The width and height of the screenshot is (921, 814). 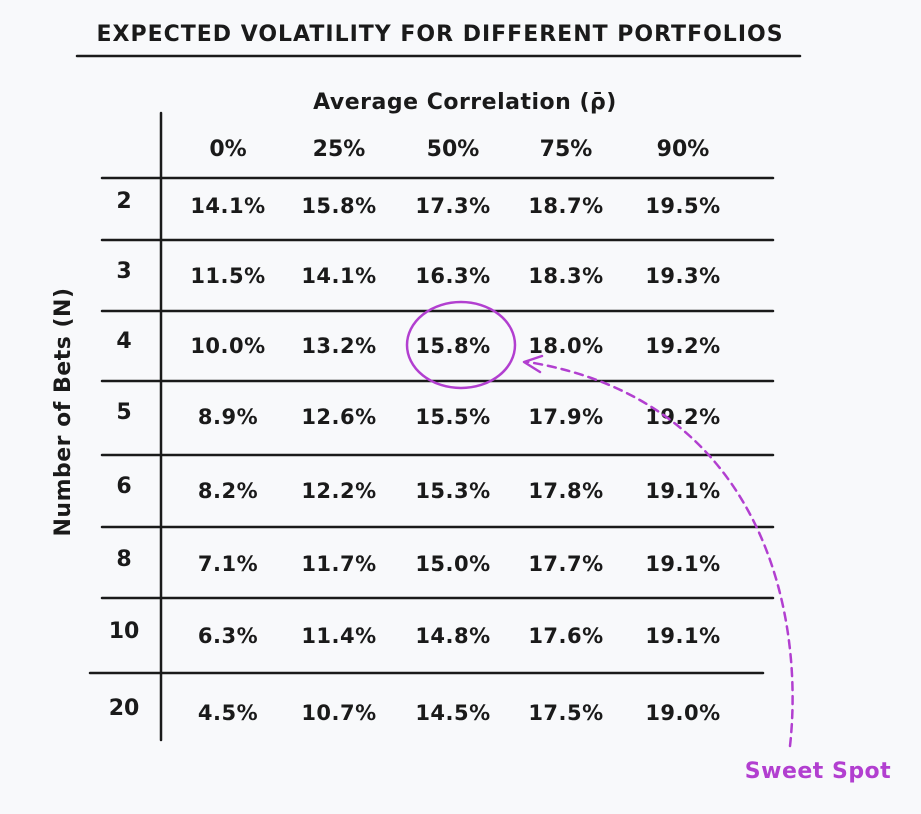 What do you see at coordinates (228, 636) in the screenshot?
I see `table-cell: 6.3%` at bounding box center [228, 636].